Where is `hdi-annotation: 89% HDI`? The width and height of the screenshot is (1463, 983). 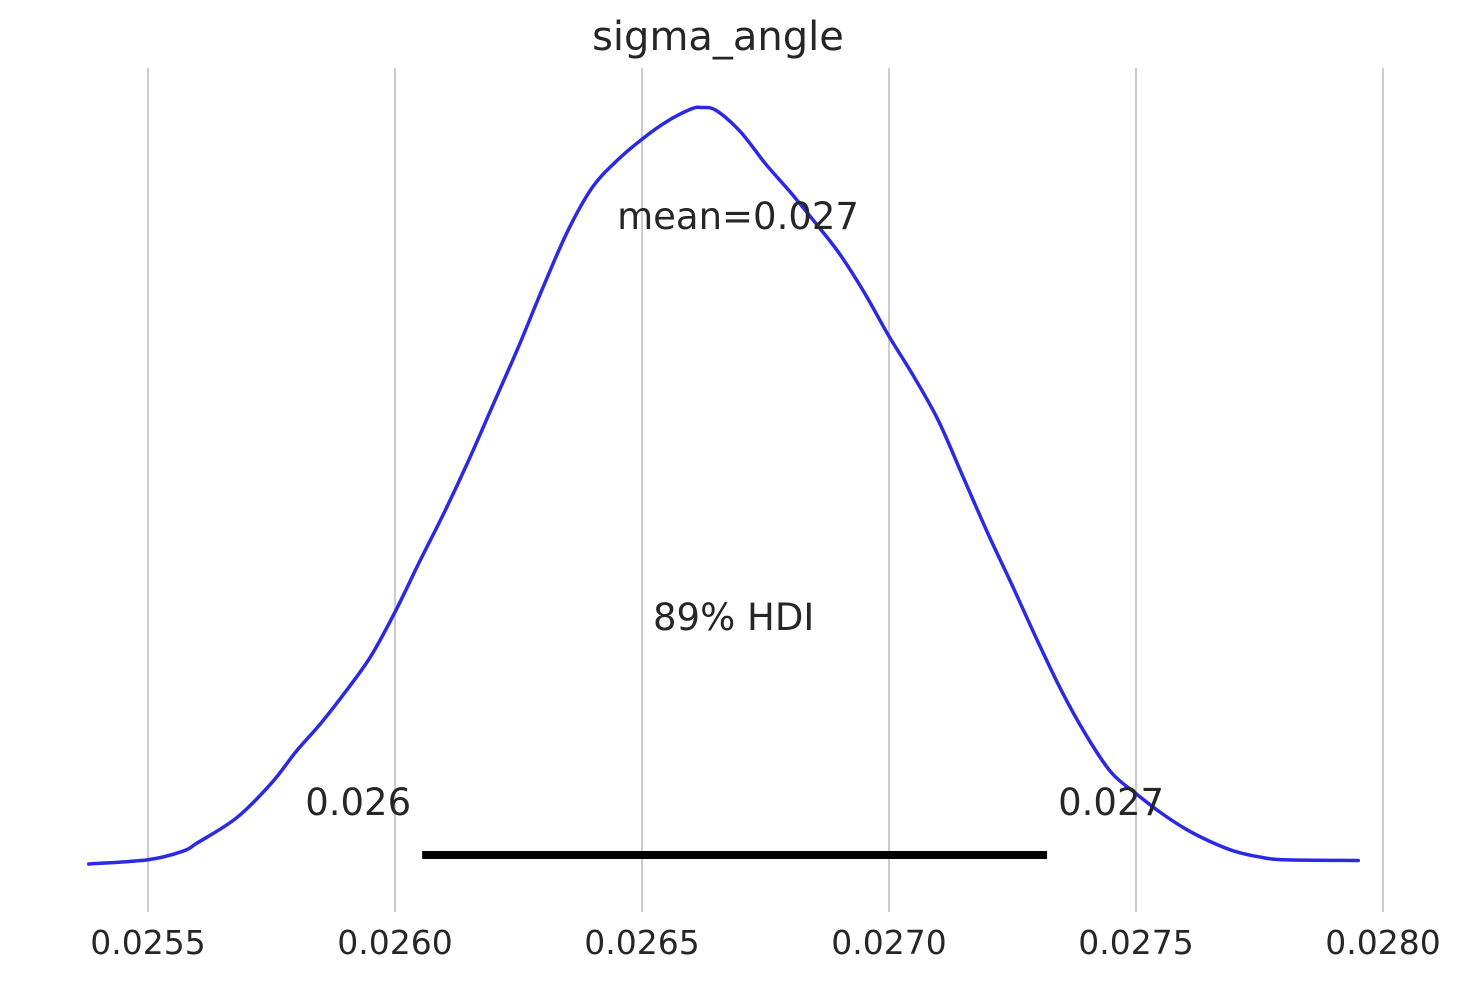
hdi-annotation: 89% HDI is located at coordinates (733, 617).